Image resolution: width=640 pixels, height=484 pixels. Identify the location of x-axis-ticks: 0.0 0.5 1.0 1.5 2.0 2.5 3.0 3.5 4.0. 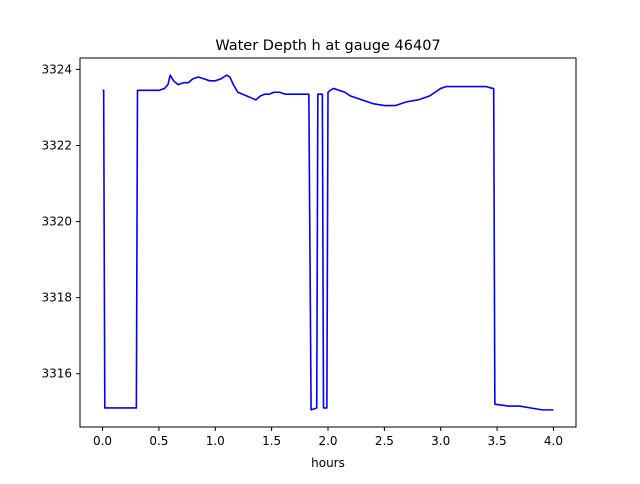
(328, 437).